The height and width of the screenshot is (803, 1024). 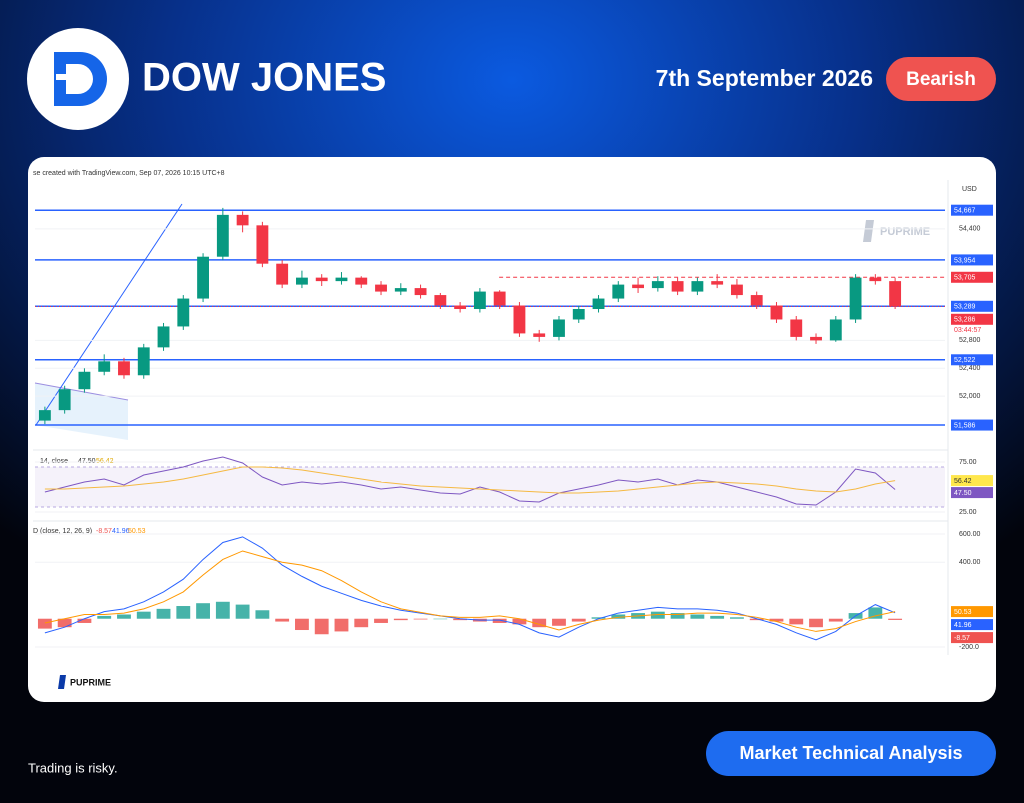 I want to click on y-tick-label: 52,800, so click(x=970, y=340).